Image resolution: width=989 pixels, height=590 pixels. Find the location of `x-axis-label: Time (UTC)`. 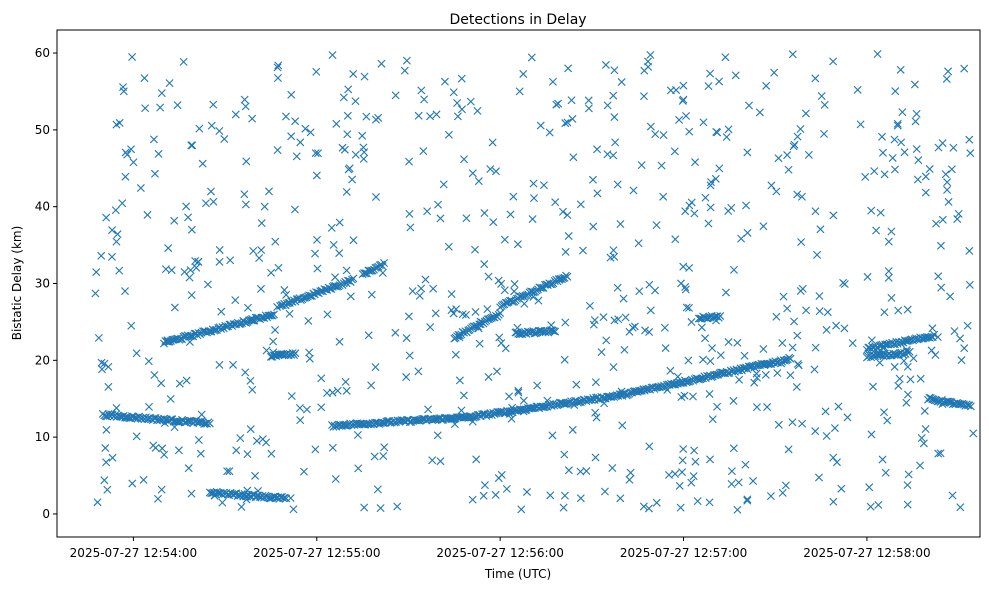

x-axis-label: Time (UTC) is located at coordinates (517, 574).